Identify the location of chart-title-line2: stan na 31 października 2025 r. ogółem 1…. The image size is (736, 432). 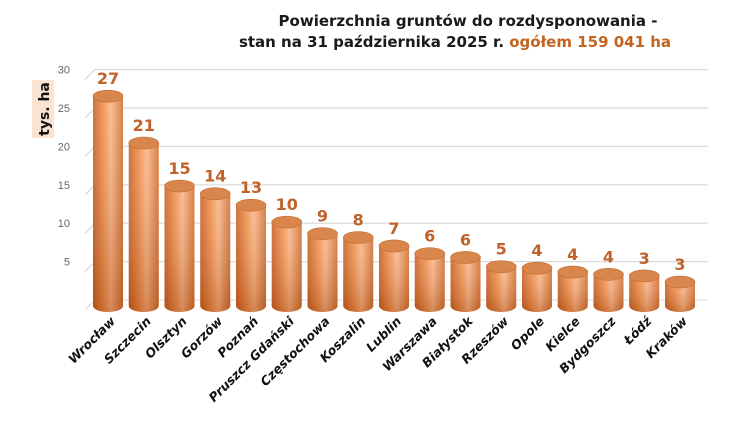
(455, 42).